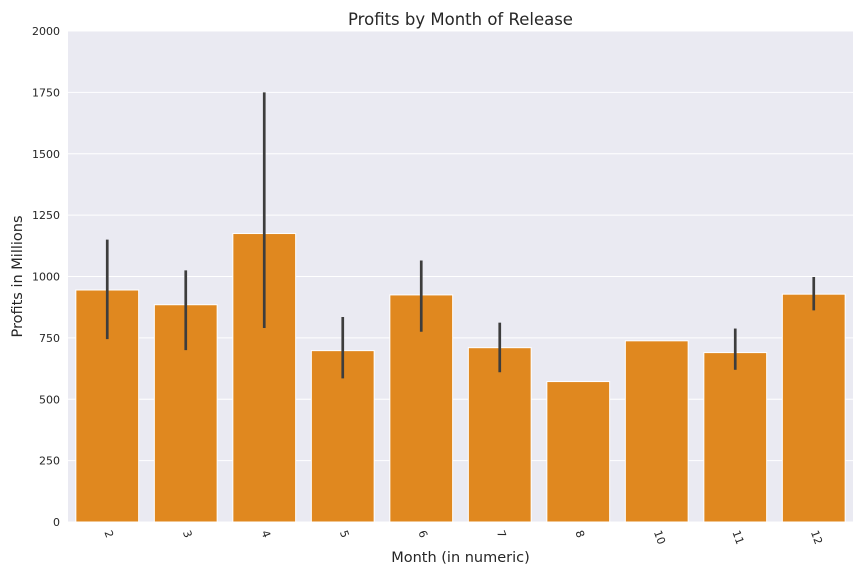  I want to click on x-axis-label: Month (in numeric), so click(460, 558).